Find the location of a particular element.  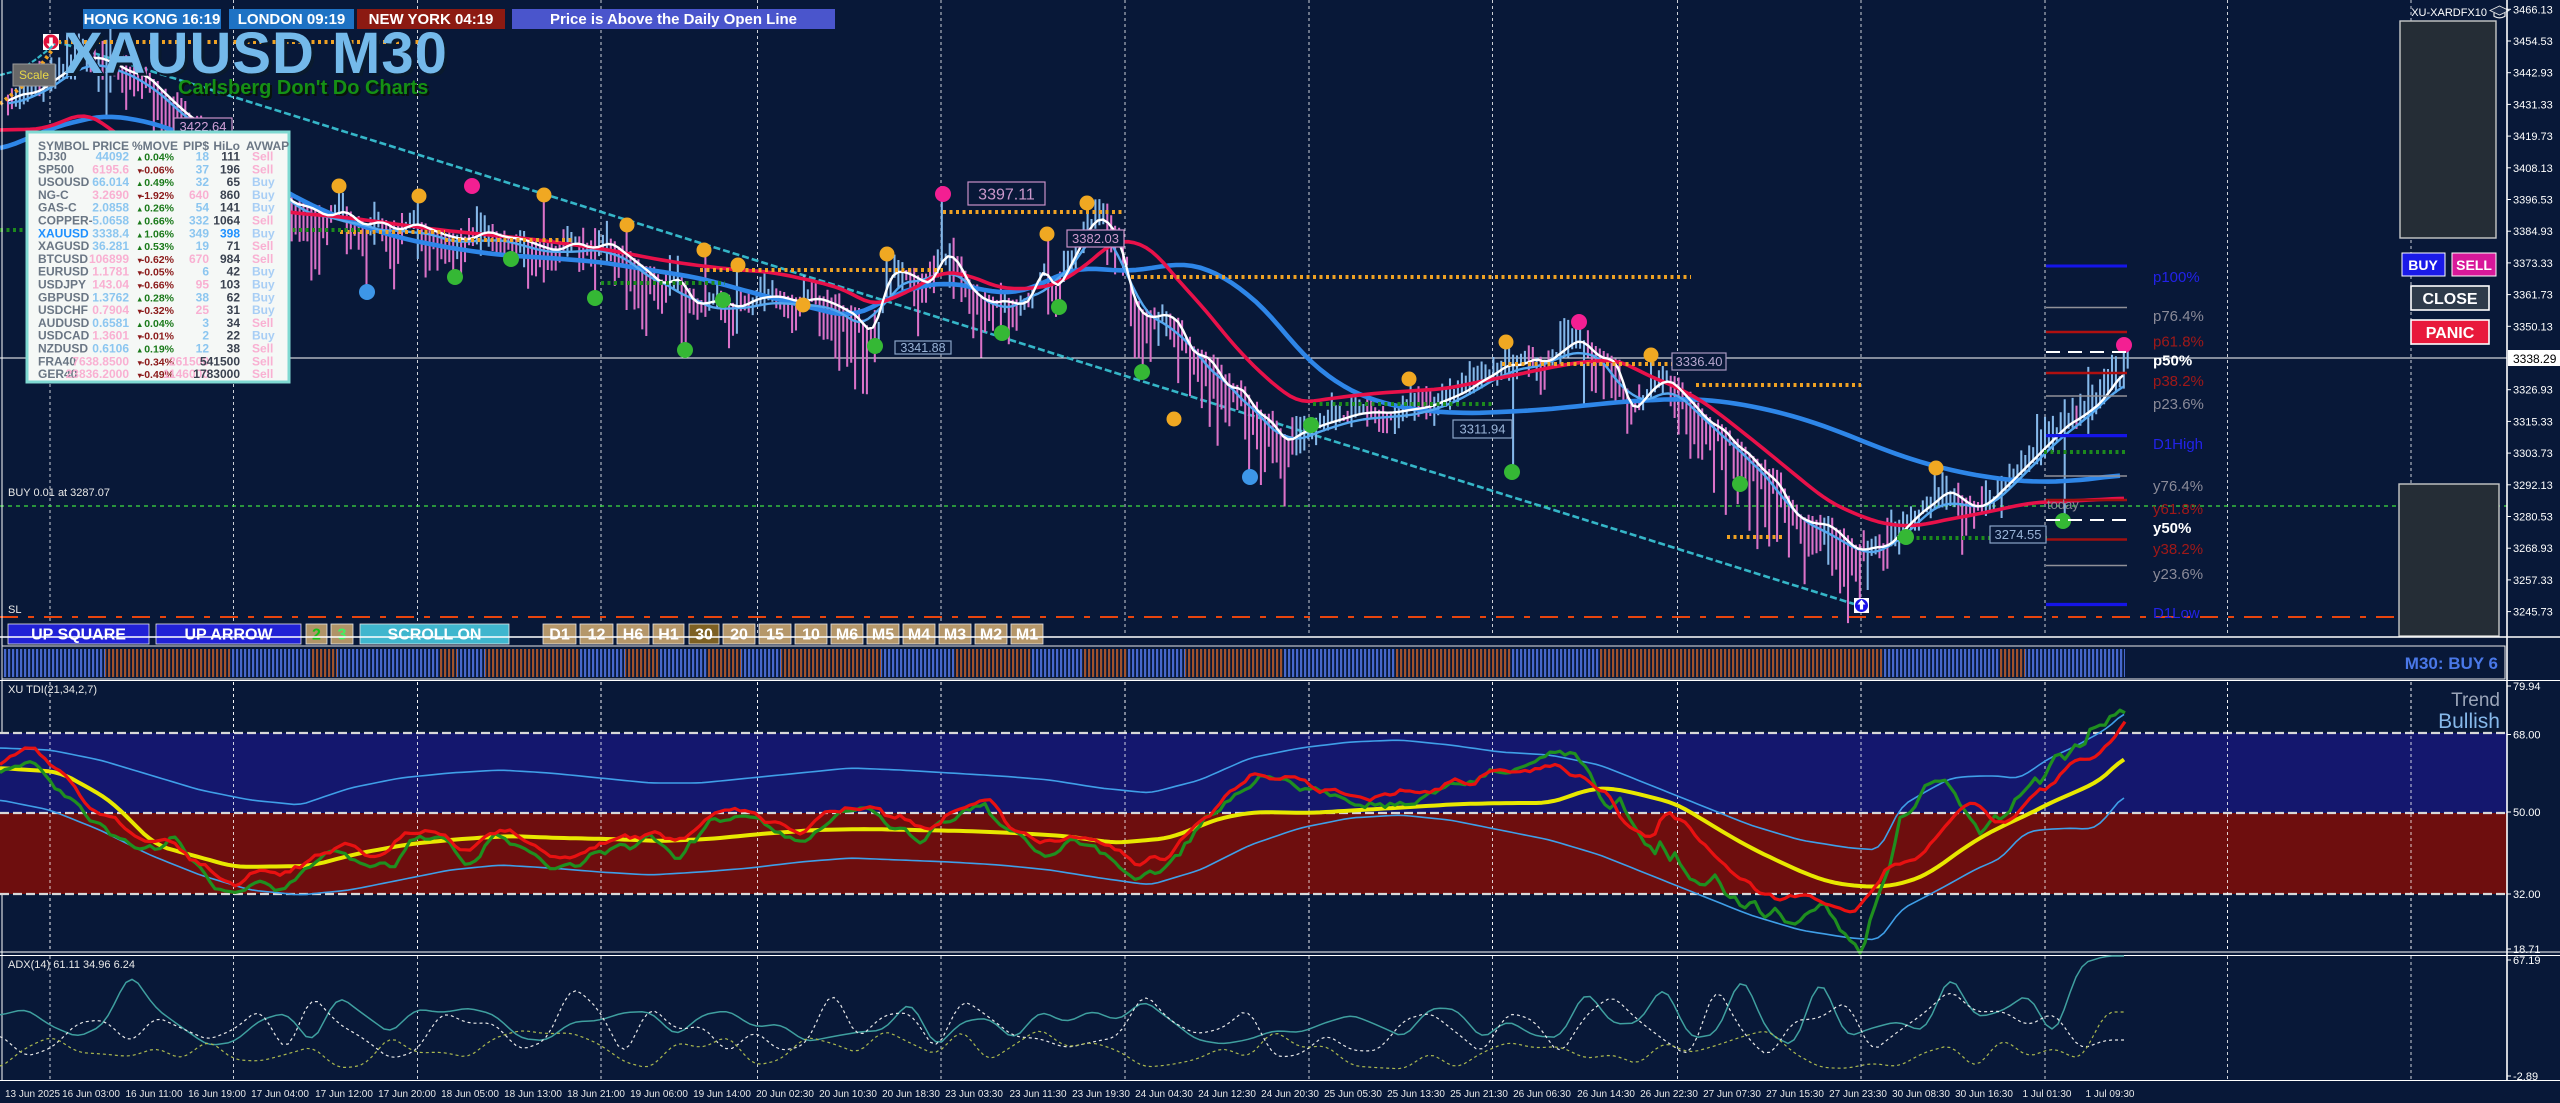

svg-text: EURUSD is located at coordinates (63, 272).